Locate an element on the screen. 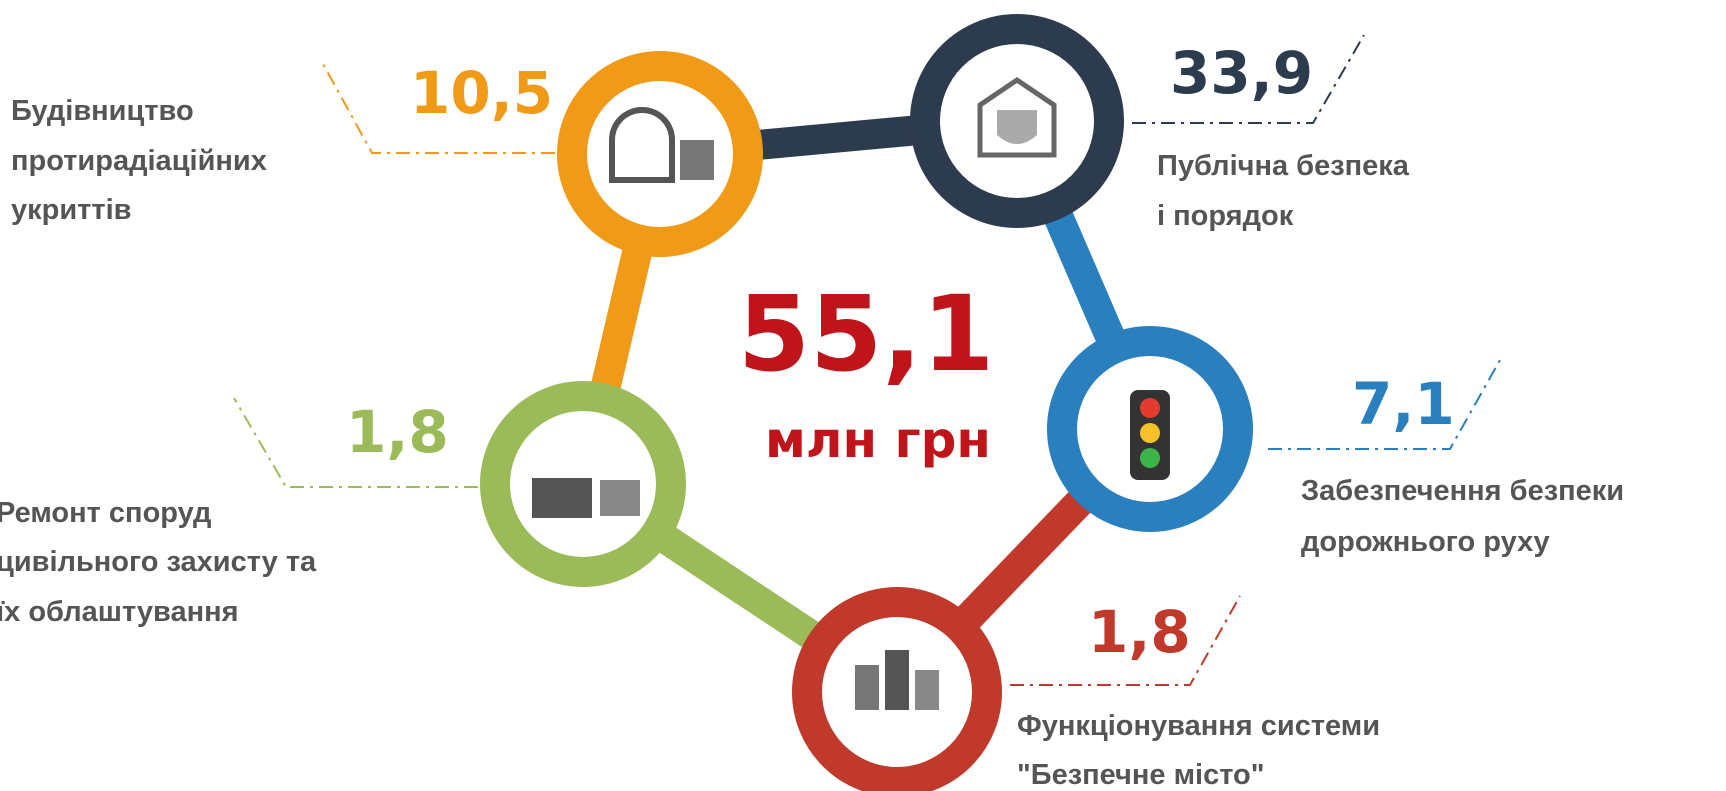 This screenshot has width=1726, height=791. icon-workers is located at coordinates (620, 498).